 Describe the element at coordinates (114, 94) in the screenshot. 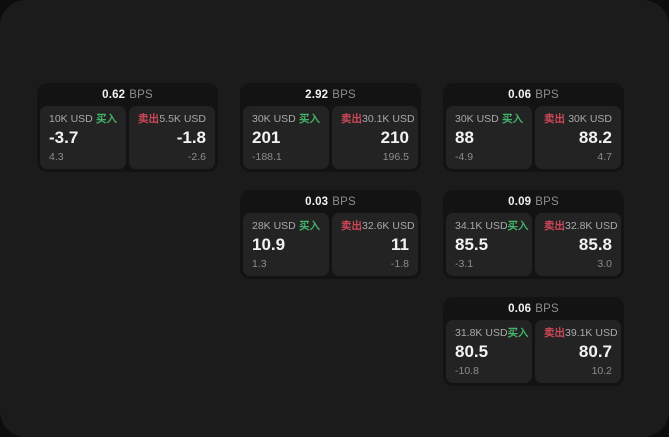

I see `bps-value: 0.62` at that location.